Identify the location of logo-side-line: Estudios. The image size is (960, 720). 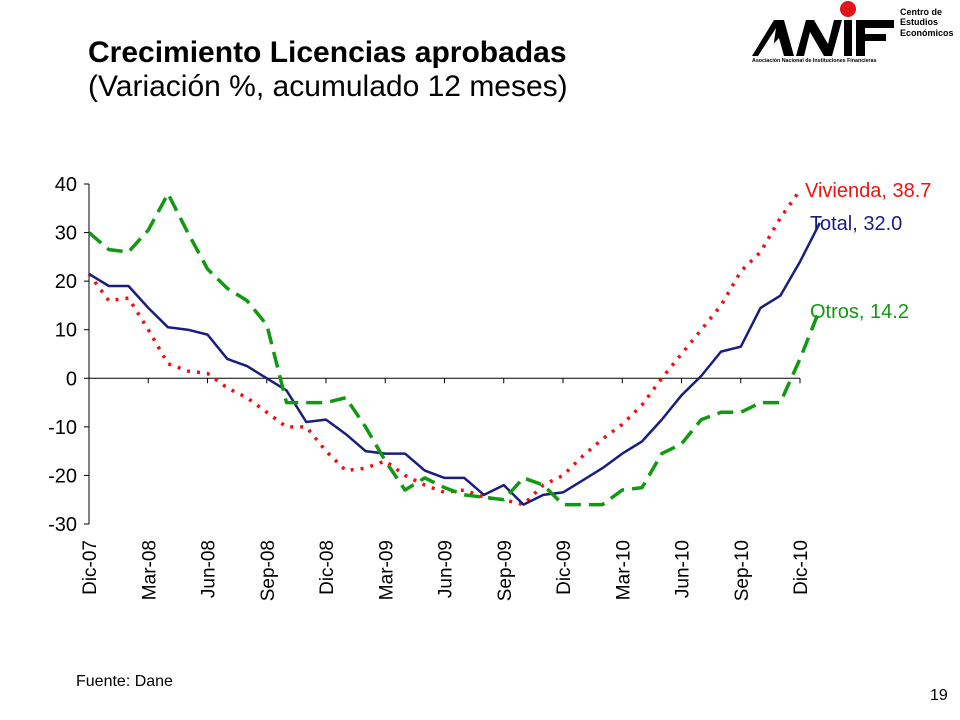
(919, 22).